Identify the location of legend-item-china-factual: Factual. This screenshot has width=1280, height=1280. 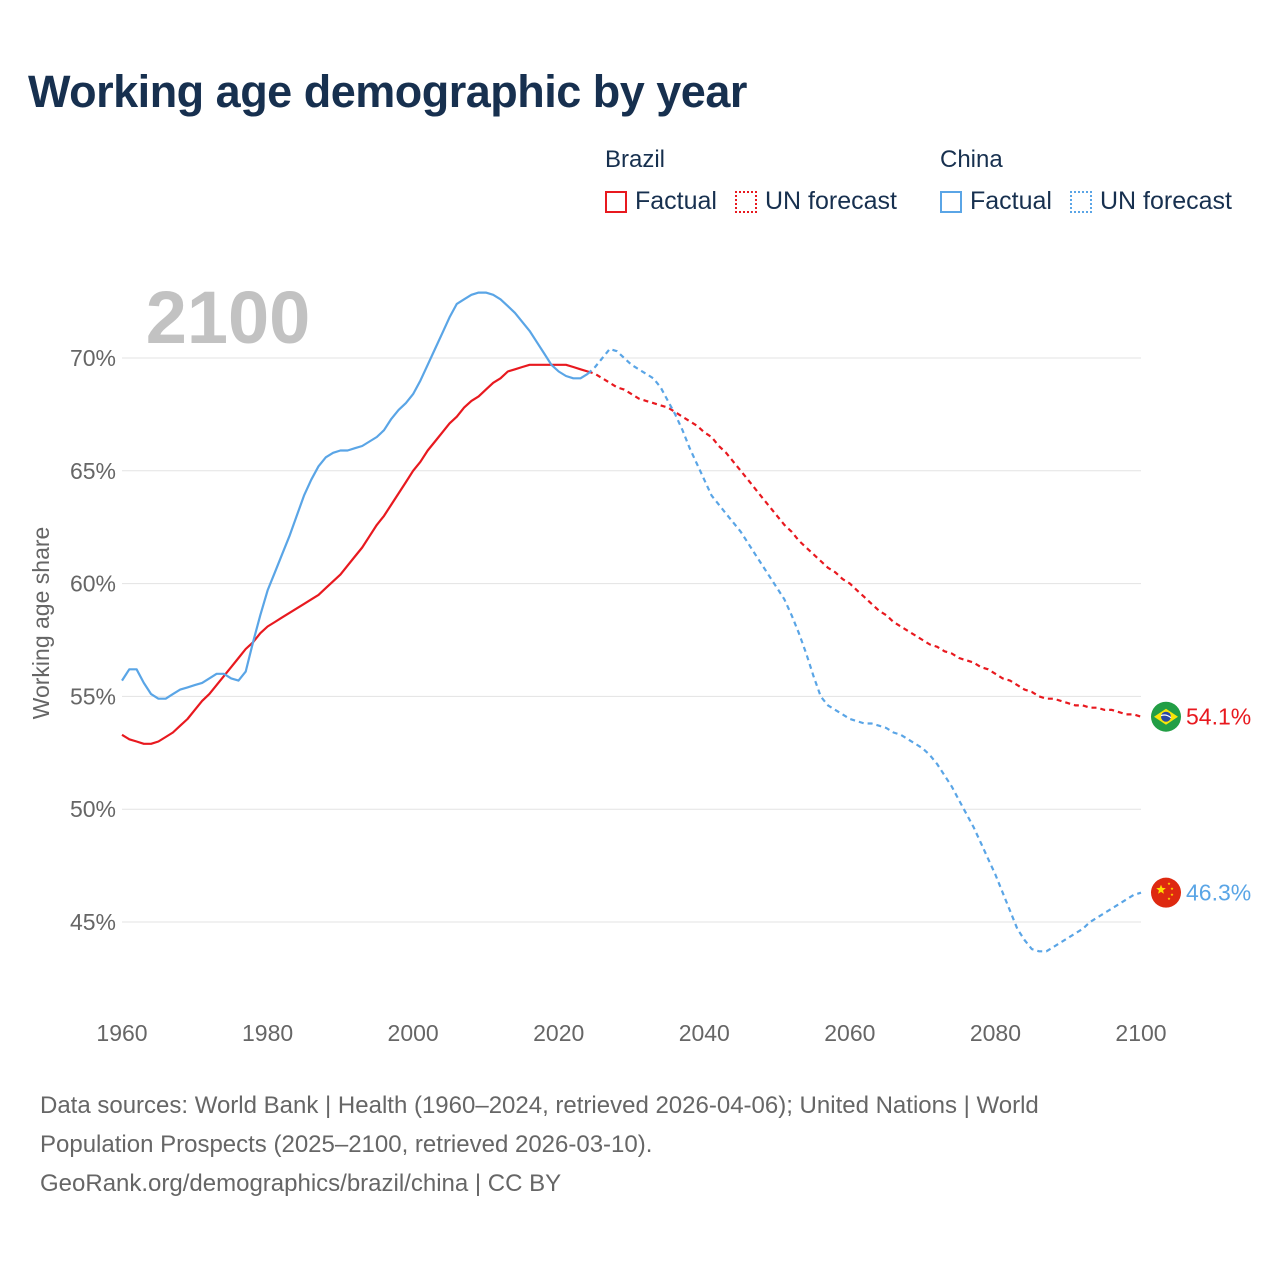
(996, 201).